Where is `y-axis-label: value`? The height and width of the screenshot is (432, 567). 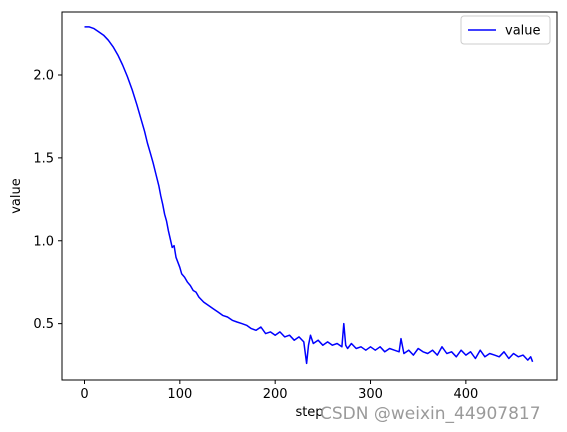 y-axis-label: value is located at coordinates (16, 196).